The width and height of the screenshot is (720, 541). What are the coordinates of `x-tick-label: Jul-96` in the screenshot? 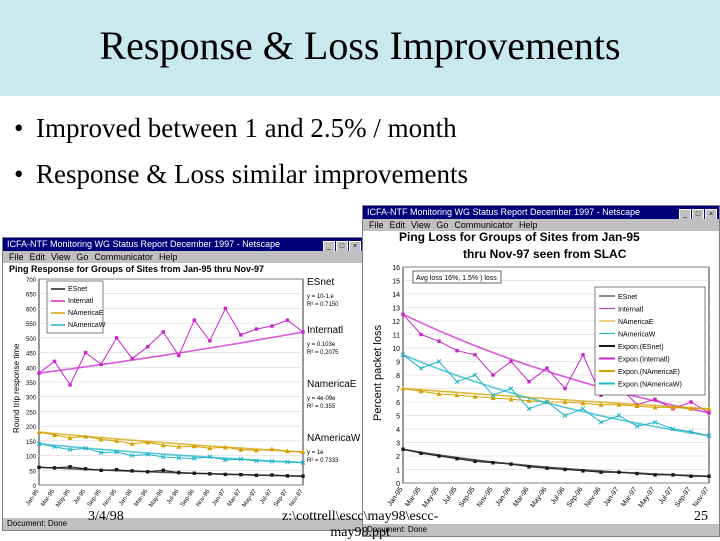 It's located at (173, 496).